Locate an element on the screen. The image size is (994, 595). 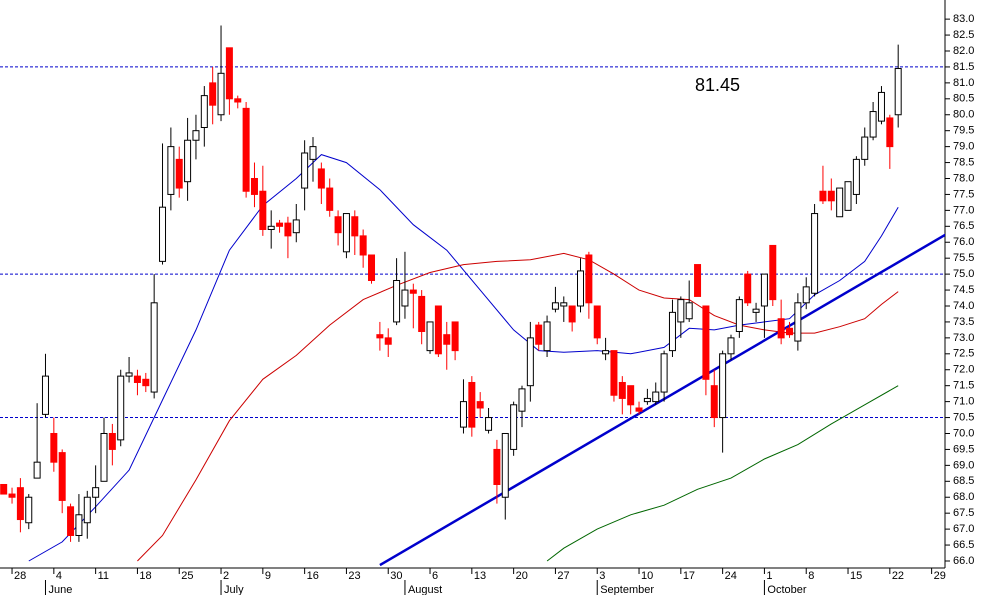
x-tick-label: 30 is located at coordinates (396, 576).